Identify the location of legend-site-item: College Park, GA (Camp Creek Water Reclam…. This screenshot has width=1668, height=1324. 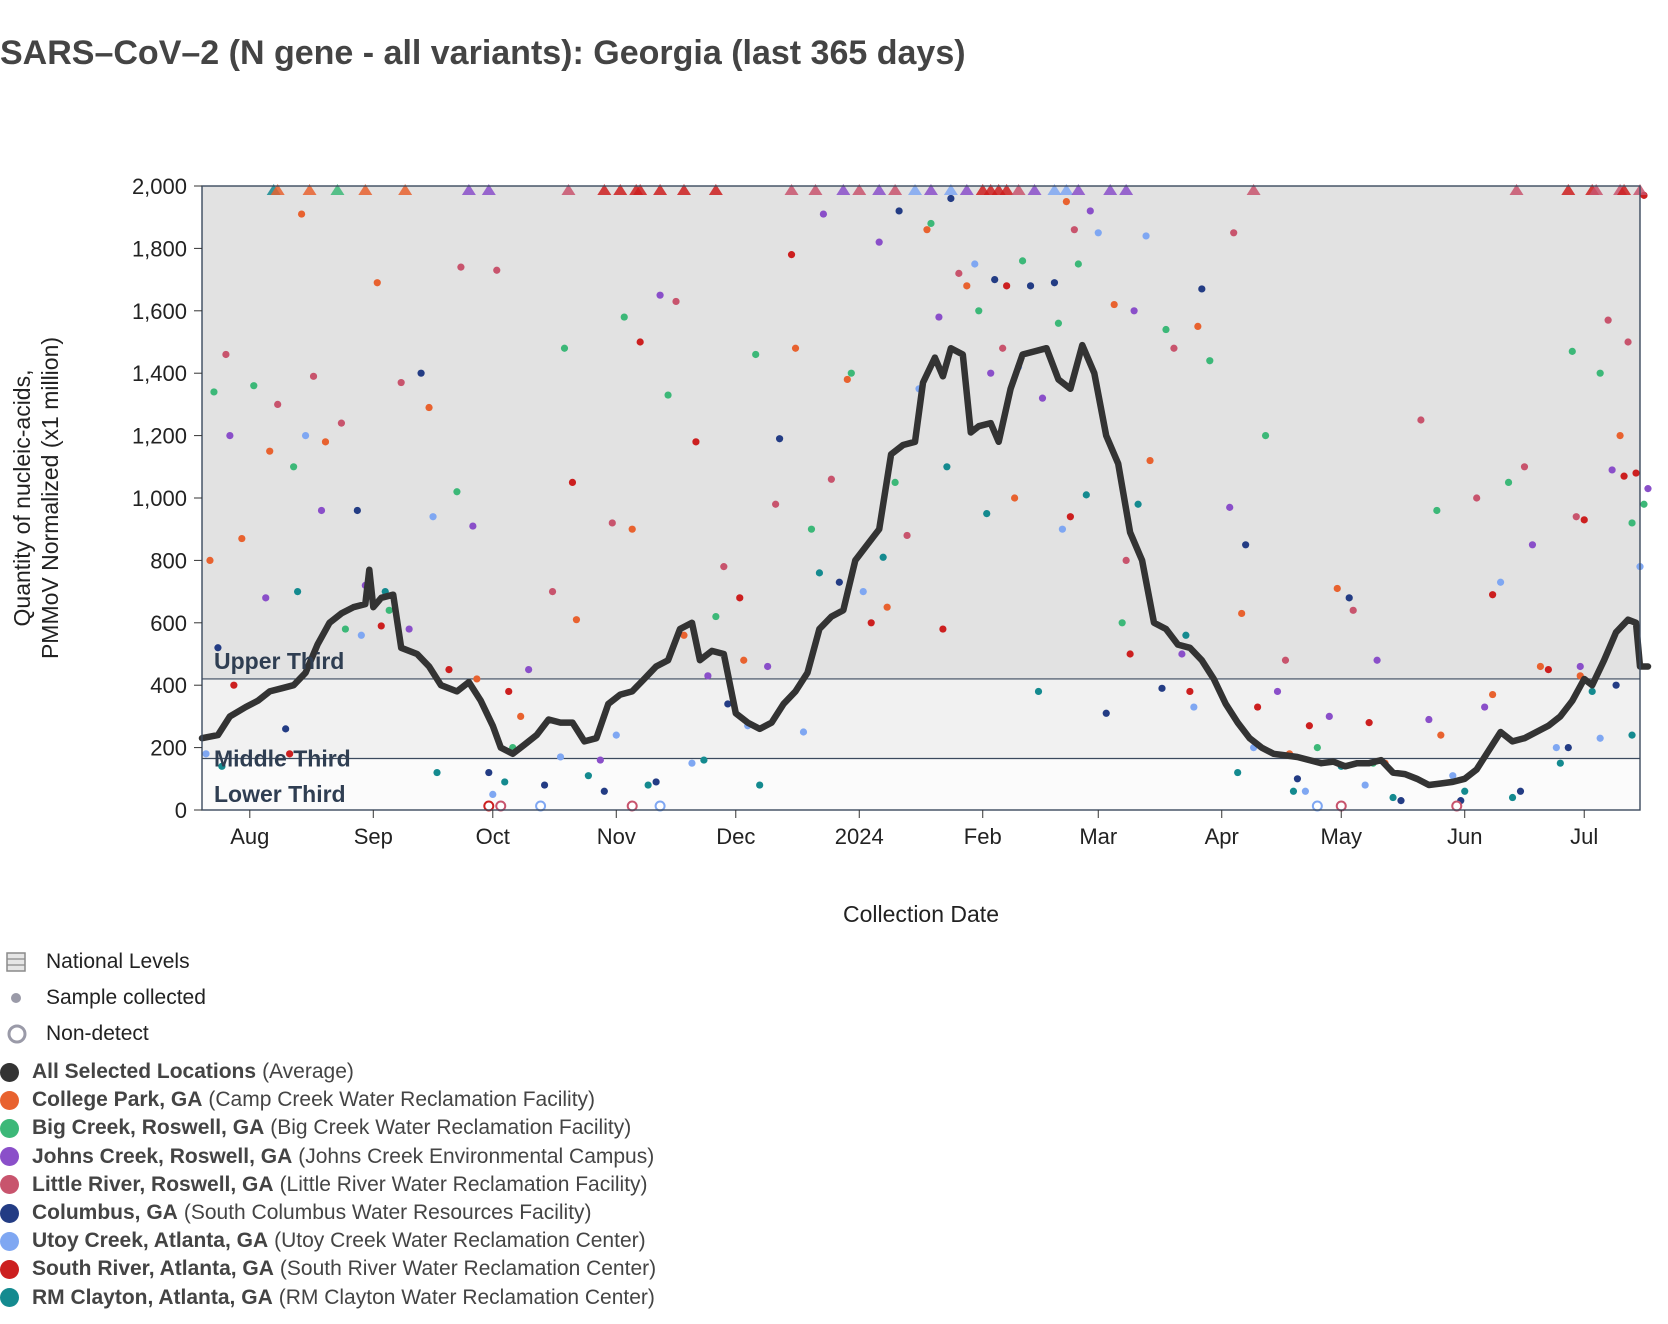
(328, 1100).